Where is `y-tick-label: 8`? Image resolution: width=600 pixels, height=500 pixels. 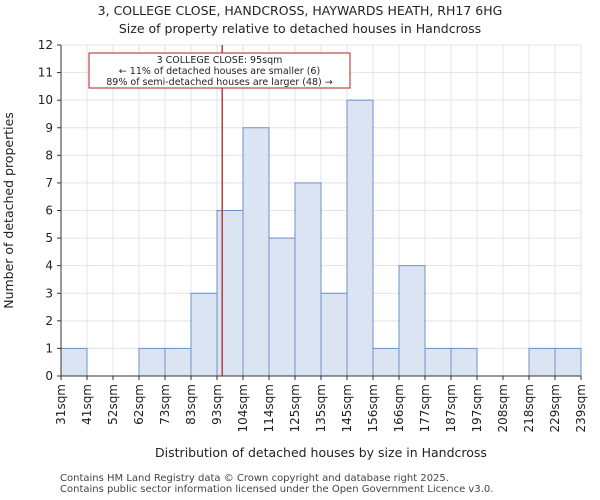
y-tick-label: 8 is located at coordinates (49, 155).